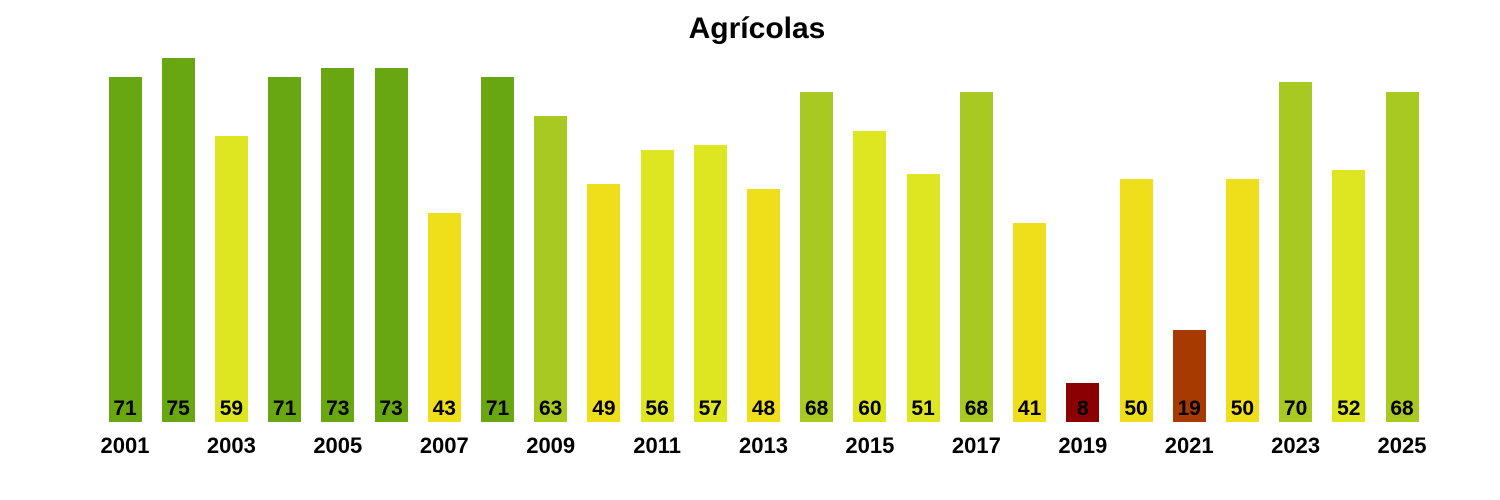  I want to click on x-axis-label-2015: 2015, so click(870, 445).